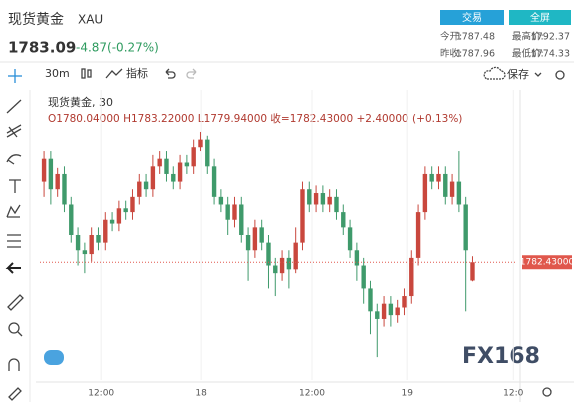 The width and height of the screenshot is (574, 402). I want to click on fullscreen-label: 全屏, so click(540, 17).